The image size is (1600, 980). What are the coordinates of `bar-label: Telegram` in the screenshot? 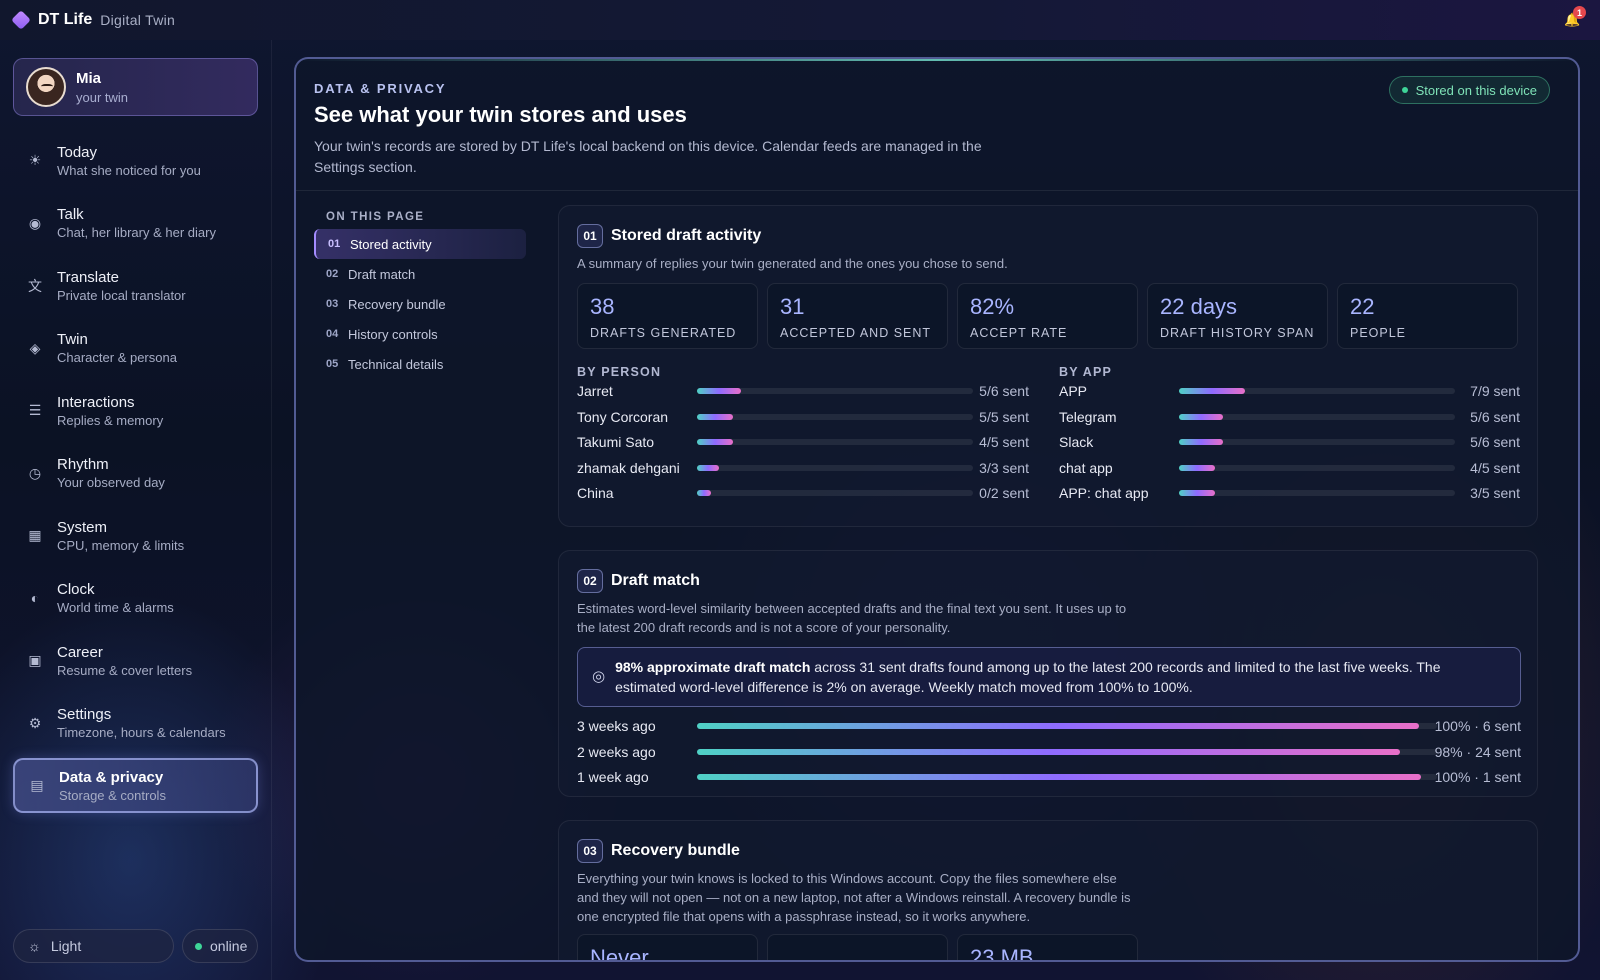 It's located at (1088, 416).